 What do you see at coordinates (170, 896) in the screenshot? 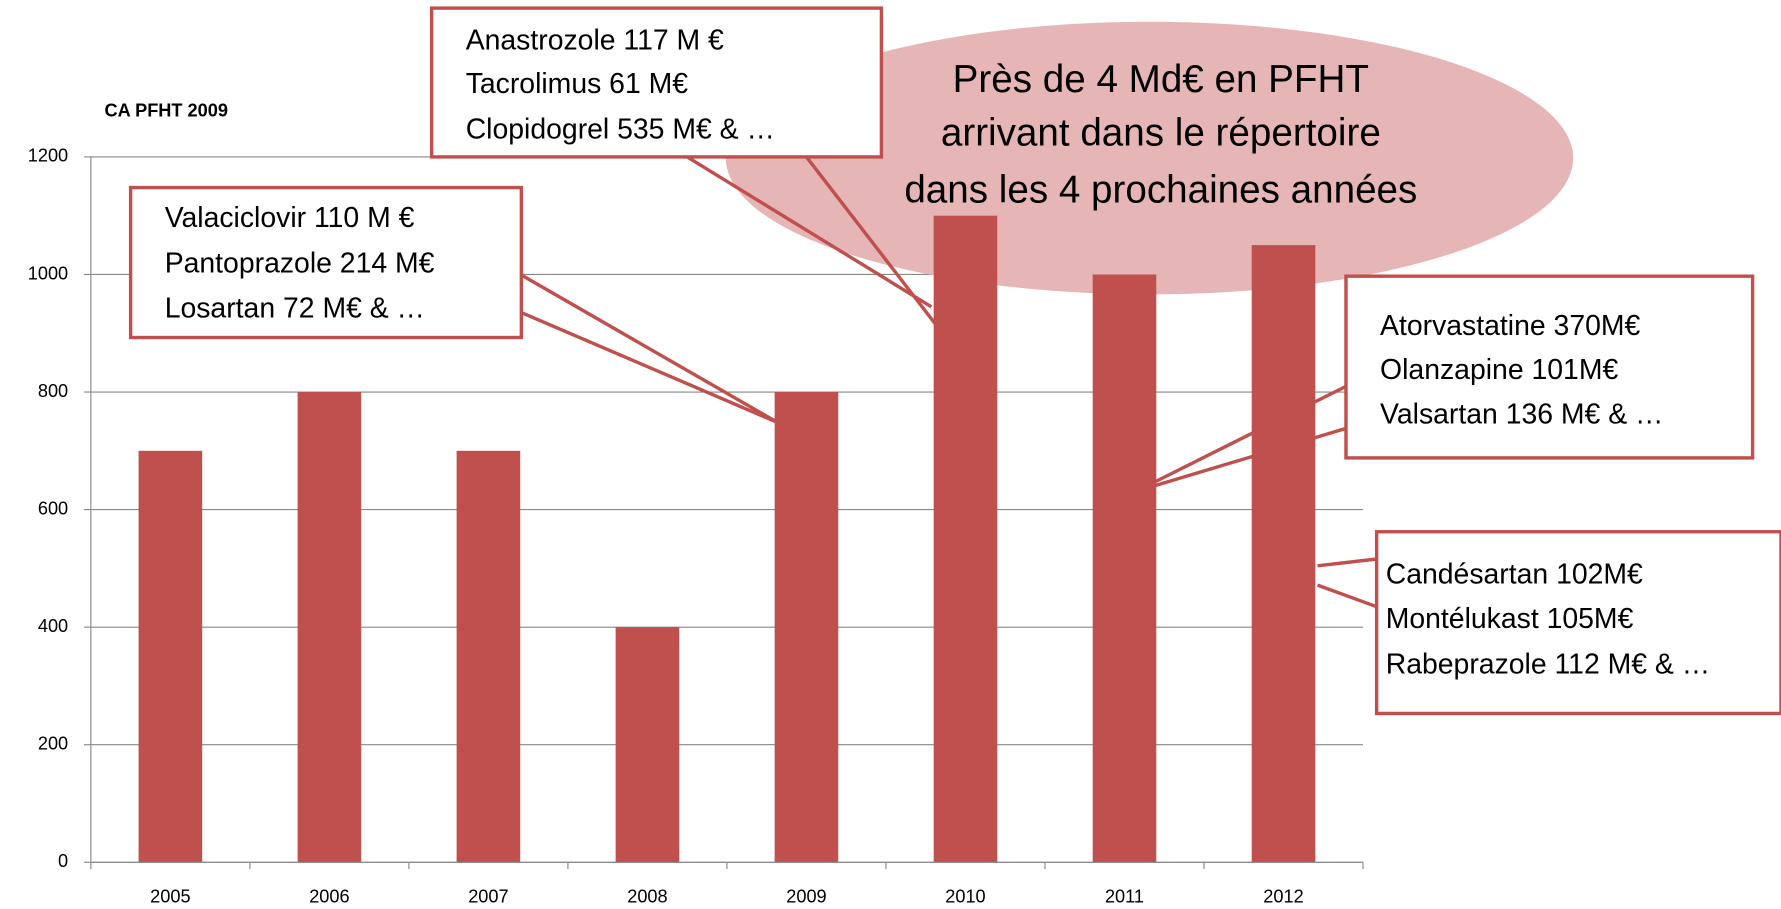
I see `x-tick-label: 2005` at bounding box center [170, 896].